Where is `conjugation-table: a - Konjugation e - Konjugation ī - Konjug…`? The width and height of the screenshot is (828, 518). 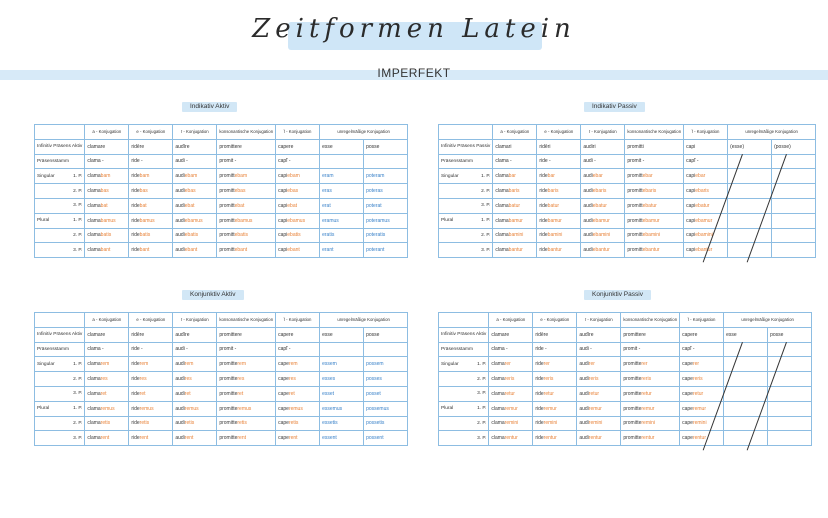 conjugation-table: a - Konjugation e - Konjugation ī - Konjug… is located at coordinates (625, 379).